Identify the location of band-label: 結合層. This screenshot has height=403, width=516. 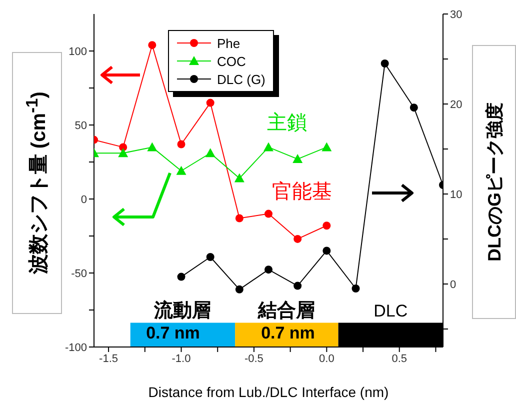
(286, 311).